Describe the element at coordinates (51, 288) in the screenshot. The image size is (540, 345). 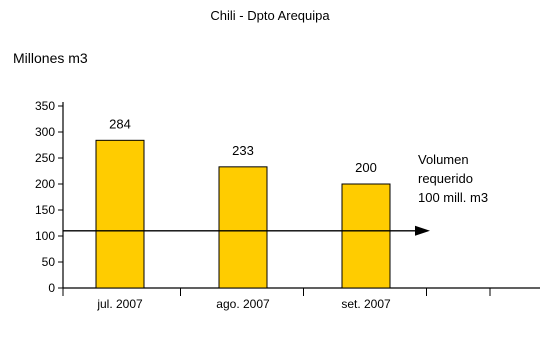
I see `y-tick-label: 0` at that location.